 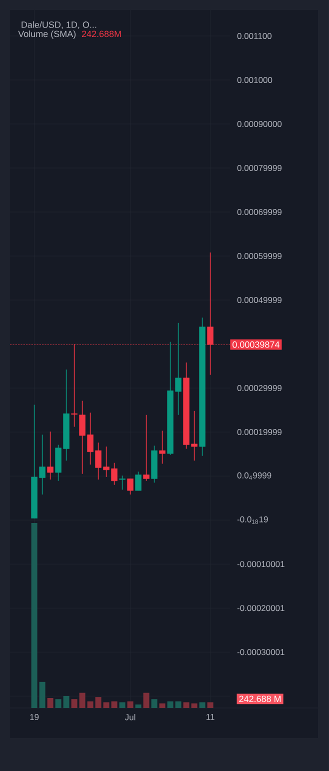 I want to click on y-tick-label: 0.00029999, so click(x=259, y=388).